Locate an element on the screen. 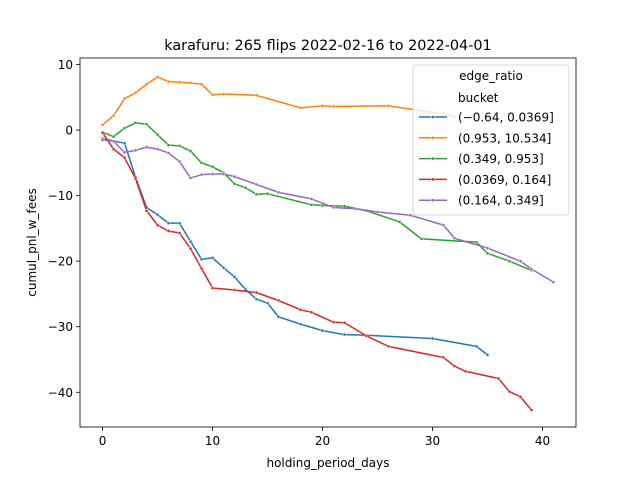  legend-subtitle: bucket is located at coordinates (478, 98).